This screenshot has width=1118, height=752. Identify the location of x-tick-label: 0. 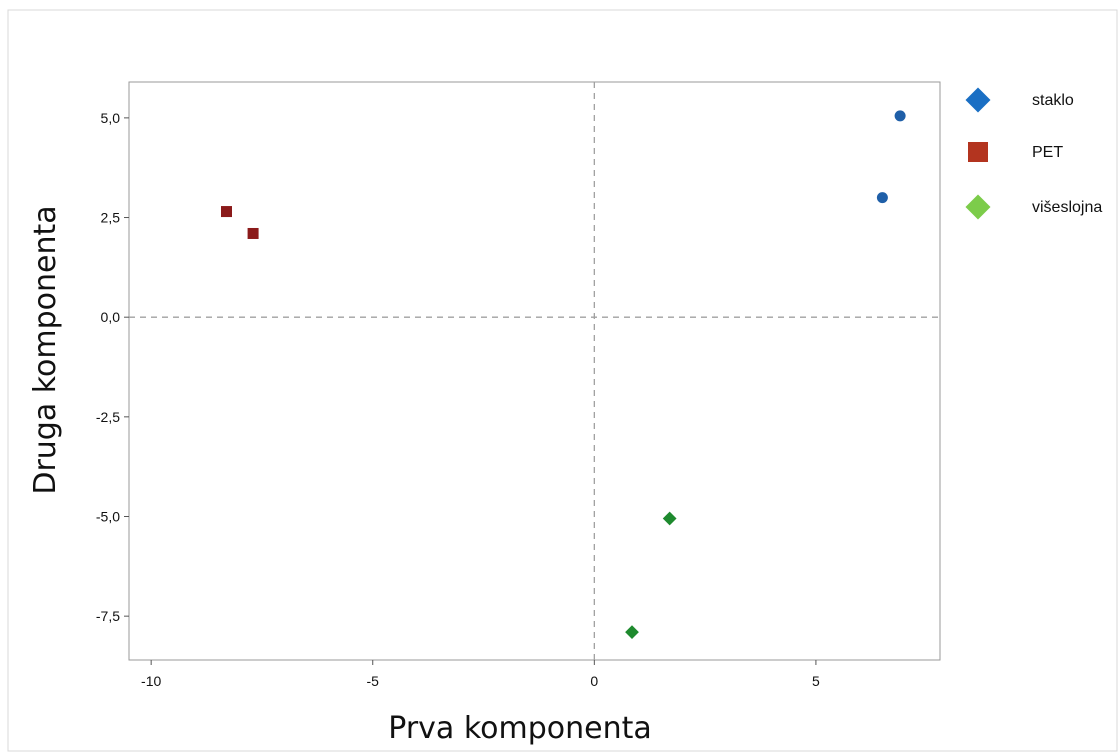
(594, 681).